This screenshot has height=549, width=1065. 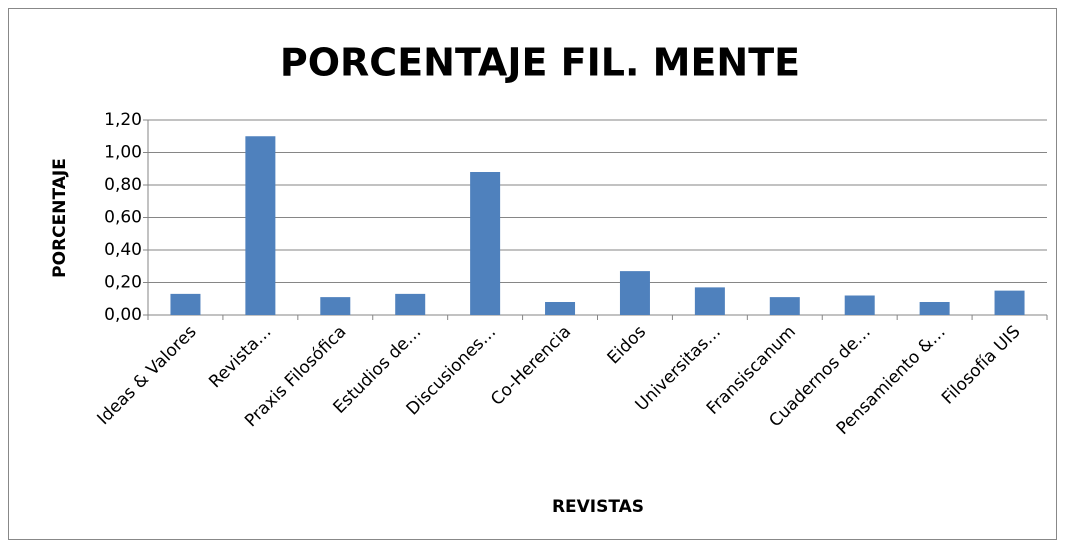 I want to click on x-axis-label: REVISTAS, so click(x=598, y=507).